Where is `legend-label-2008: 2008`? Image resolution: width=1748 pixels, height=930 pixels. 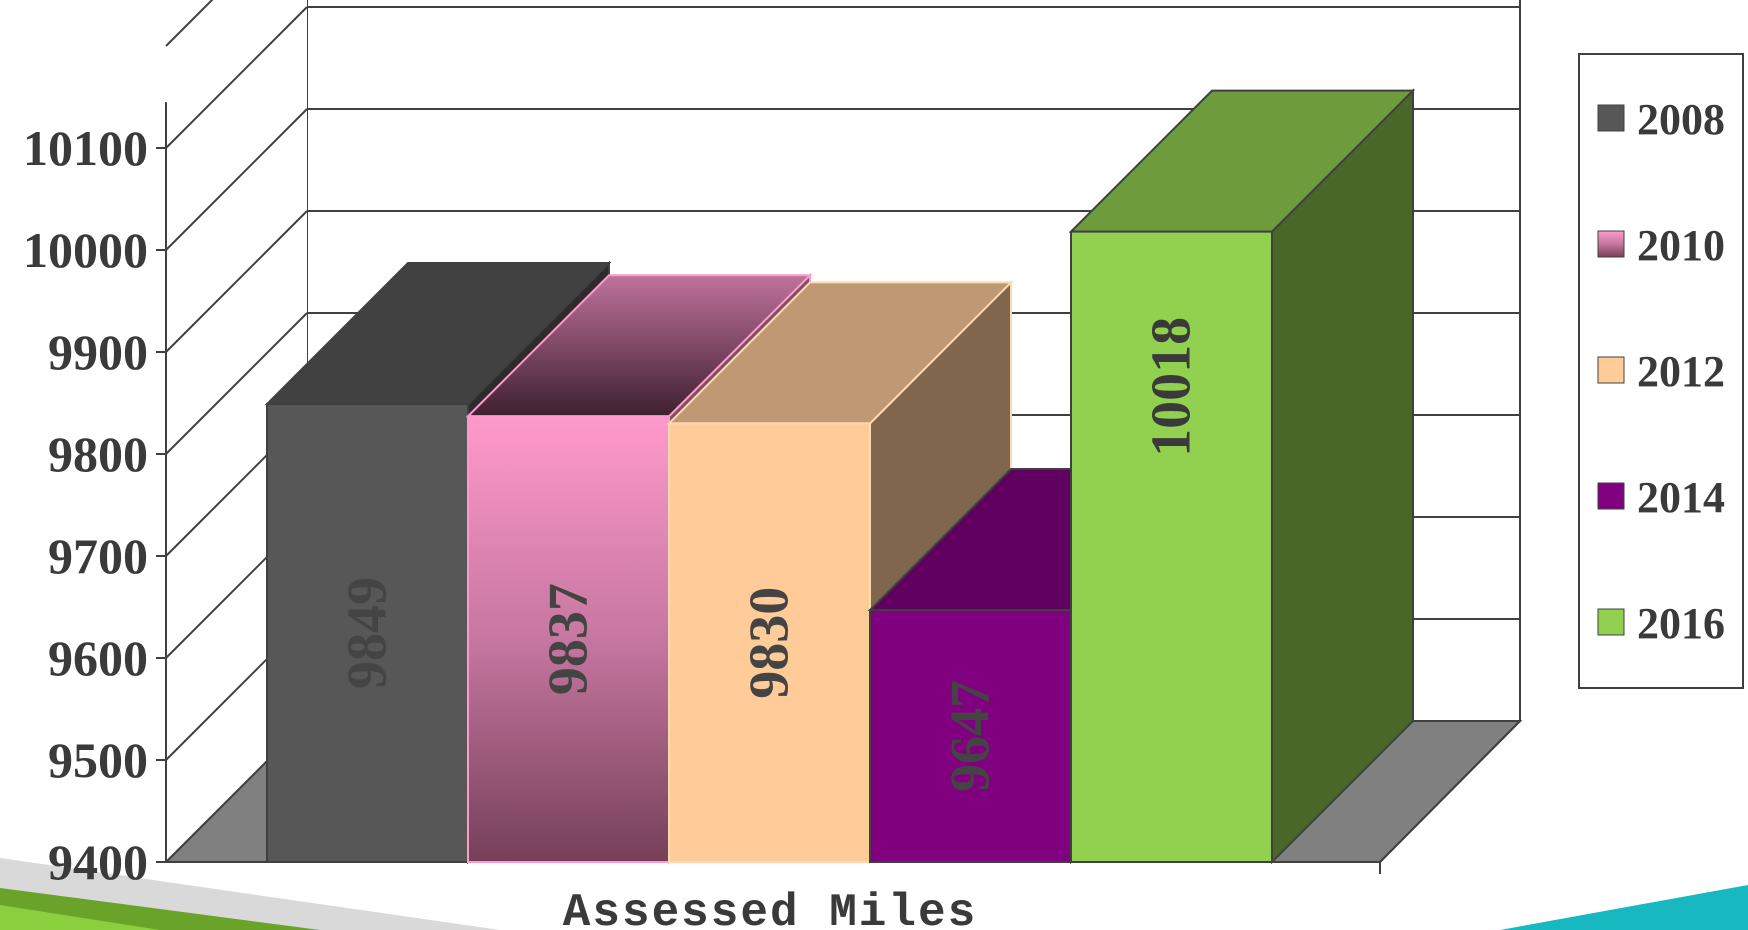 legend-label-2008: 2008 is located at coordinates (1681, 119).